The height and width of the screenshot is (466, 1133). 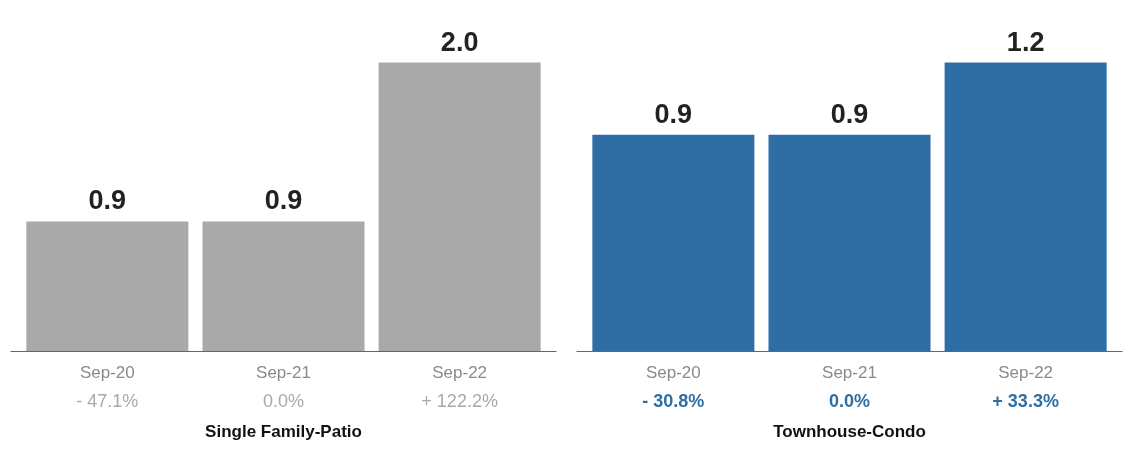 I want to click on x-axis-title: Townhouse-Condo, so click(x=849, y=431).